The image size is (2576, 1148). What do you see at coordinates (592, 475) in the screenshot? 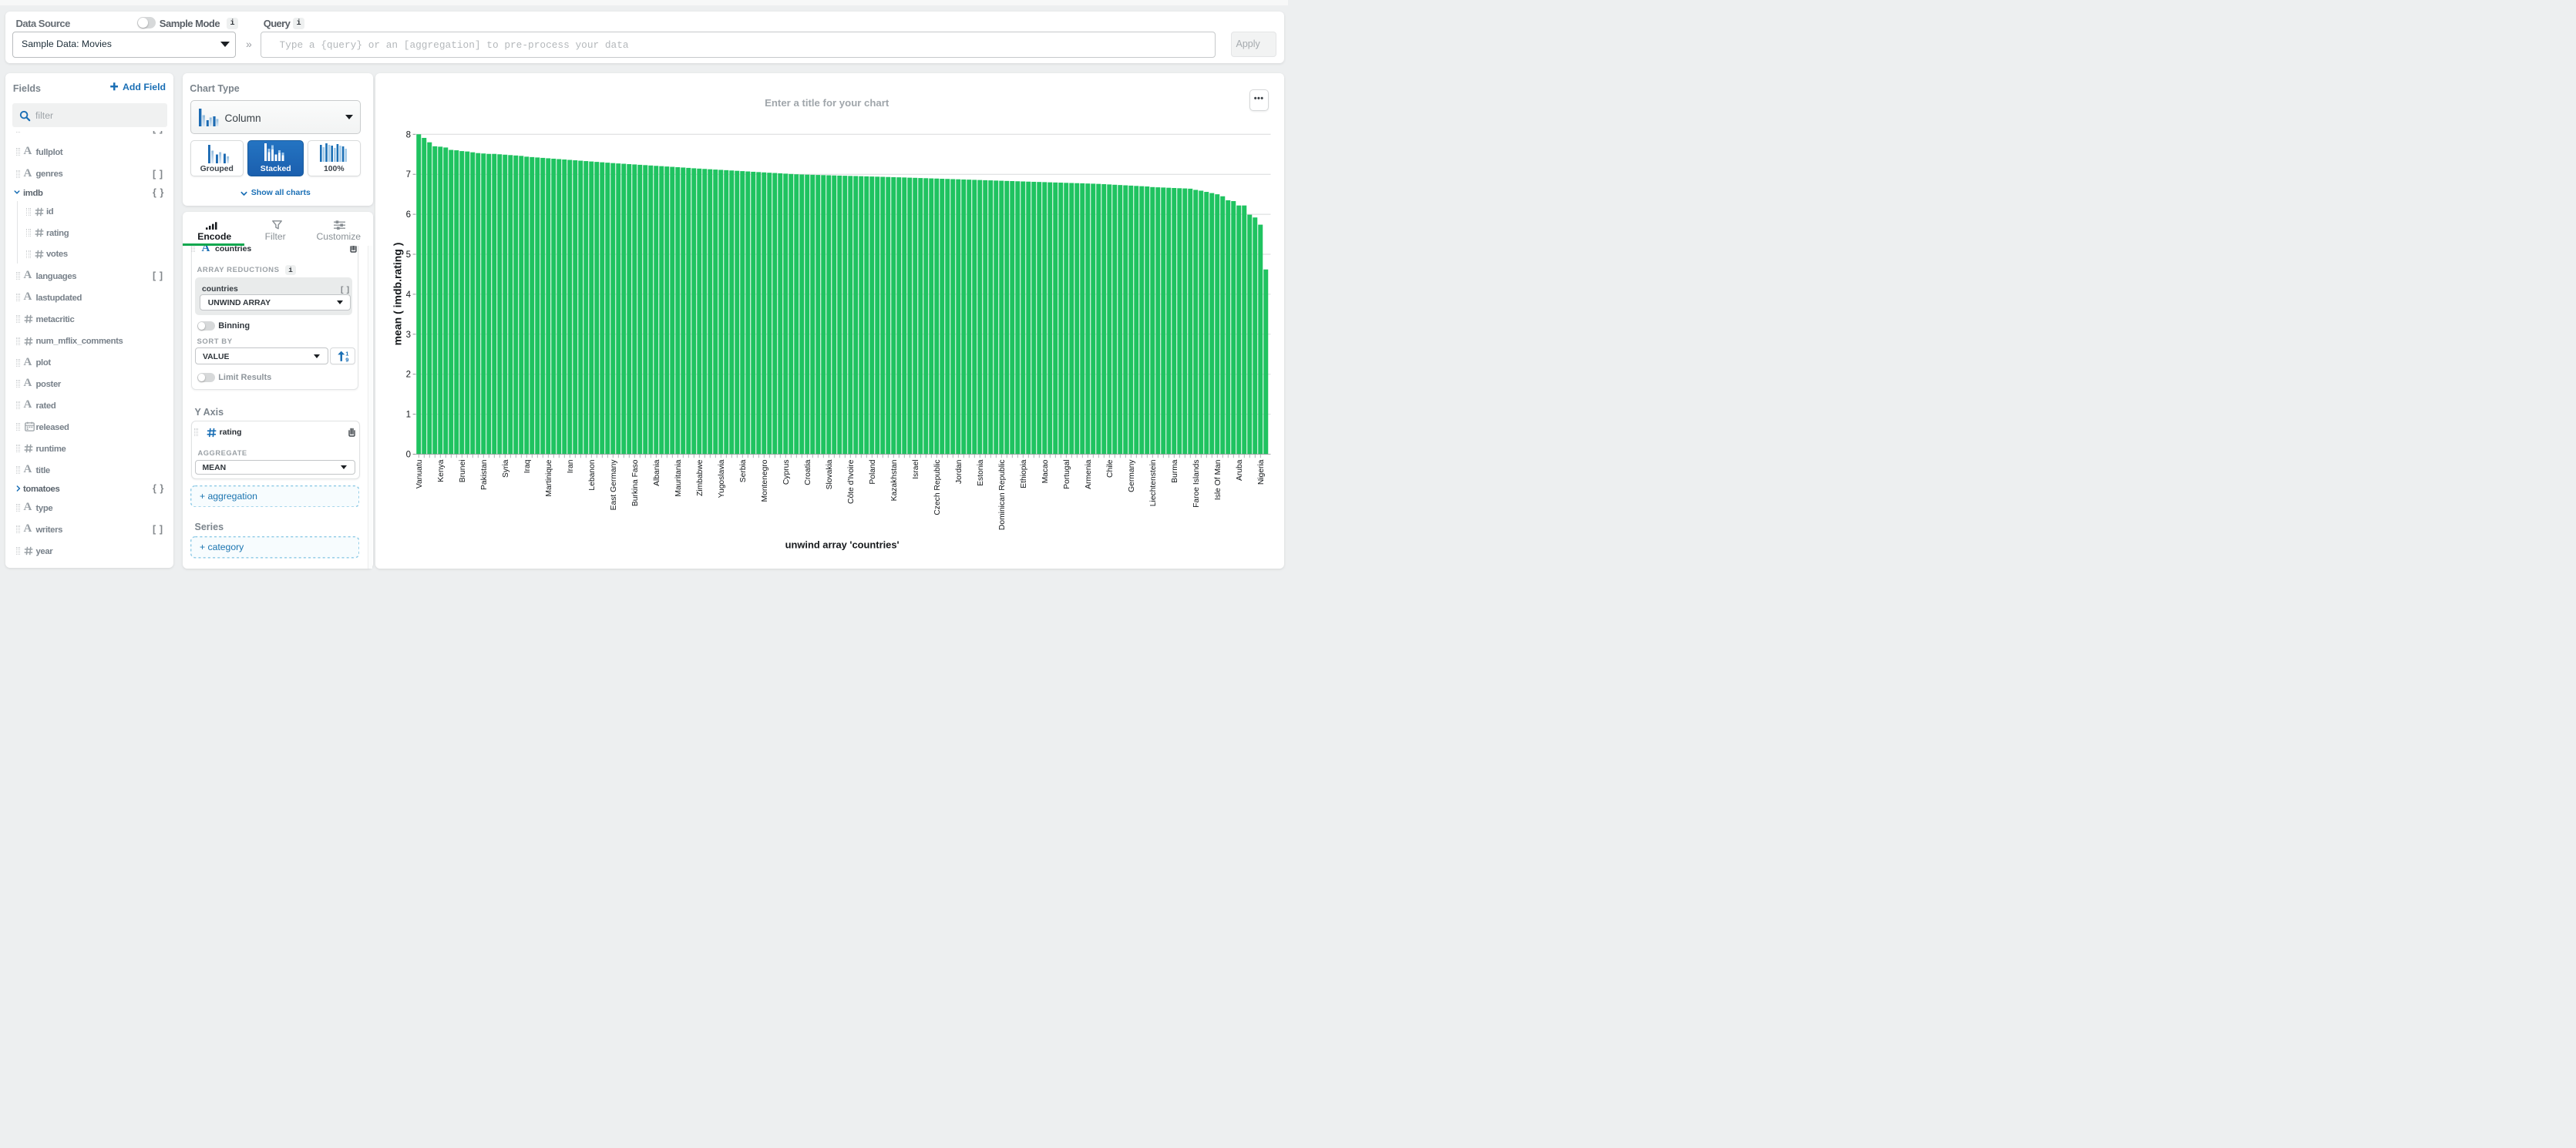
I see `svg-text: Lebanon` at bounding box center [592, 475].